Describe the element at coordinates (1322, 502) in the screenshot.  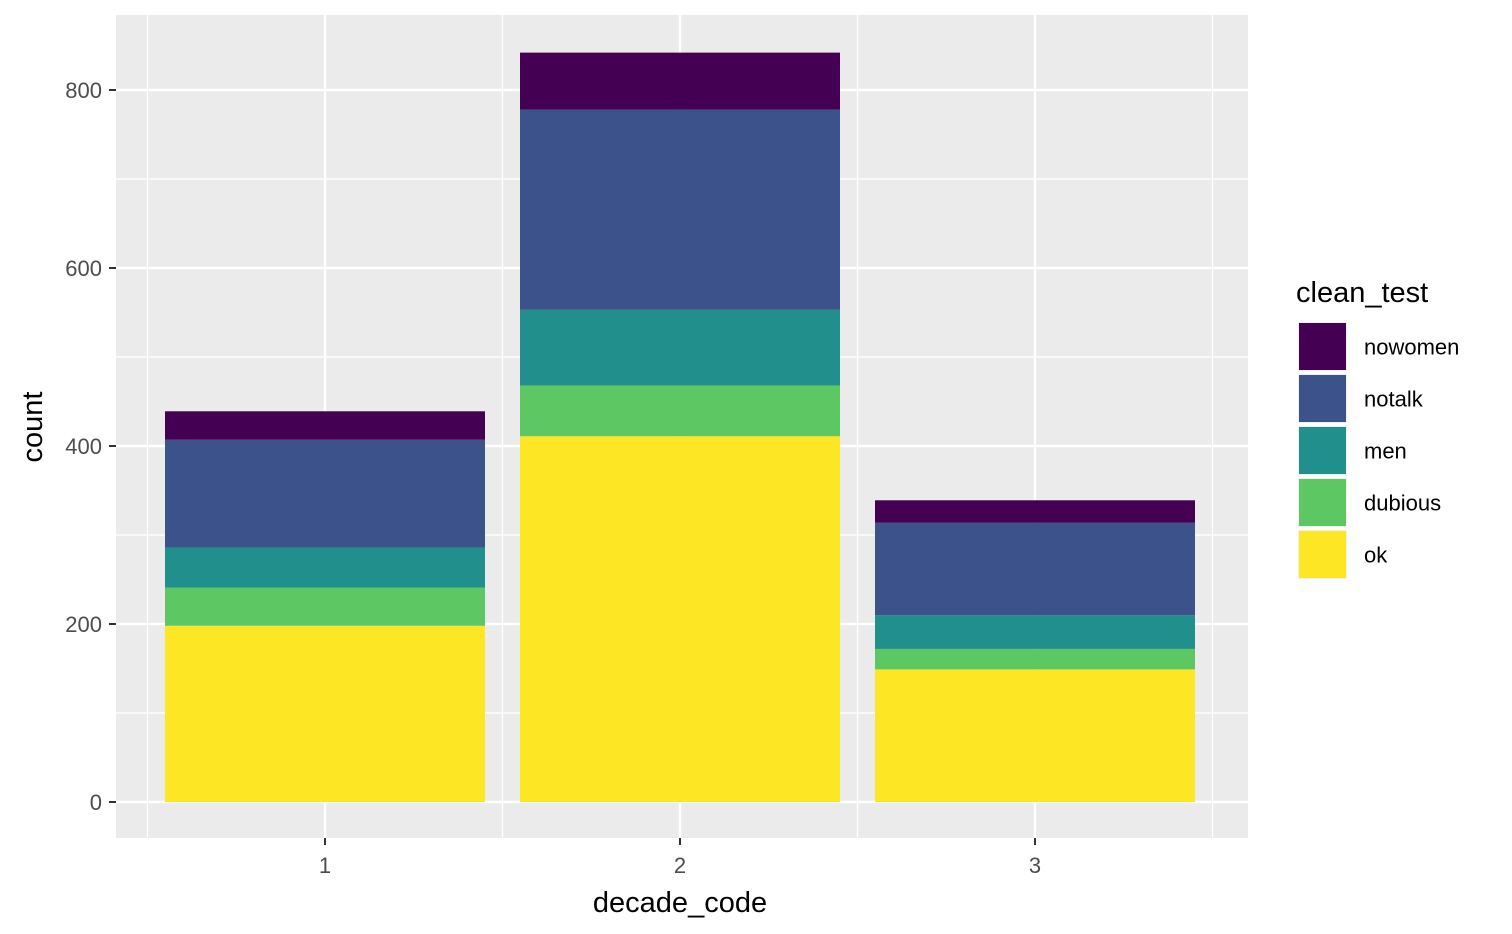
I see `legend-swatch-dubious` at that location.